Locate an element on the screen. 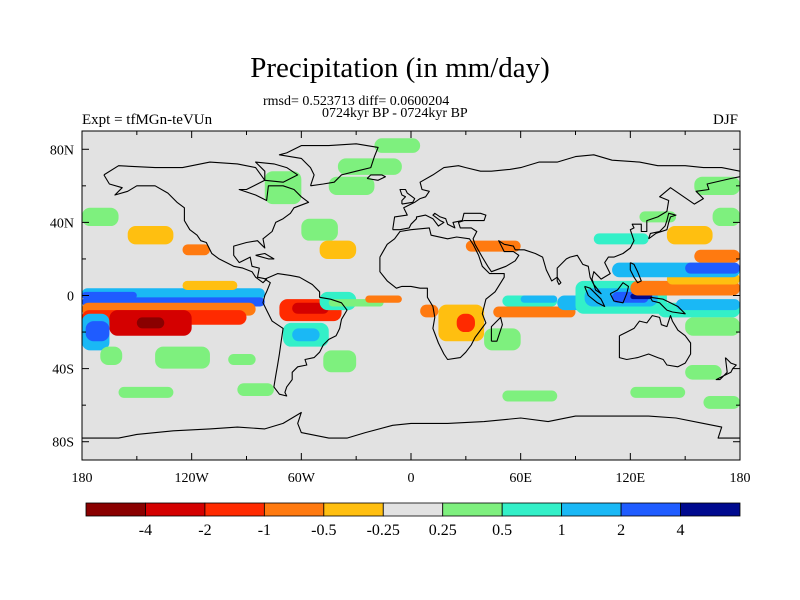  coastline-africa is located at coordinates (442, 294).